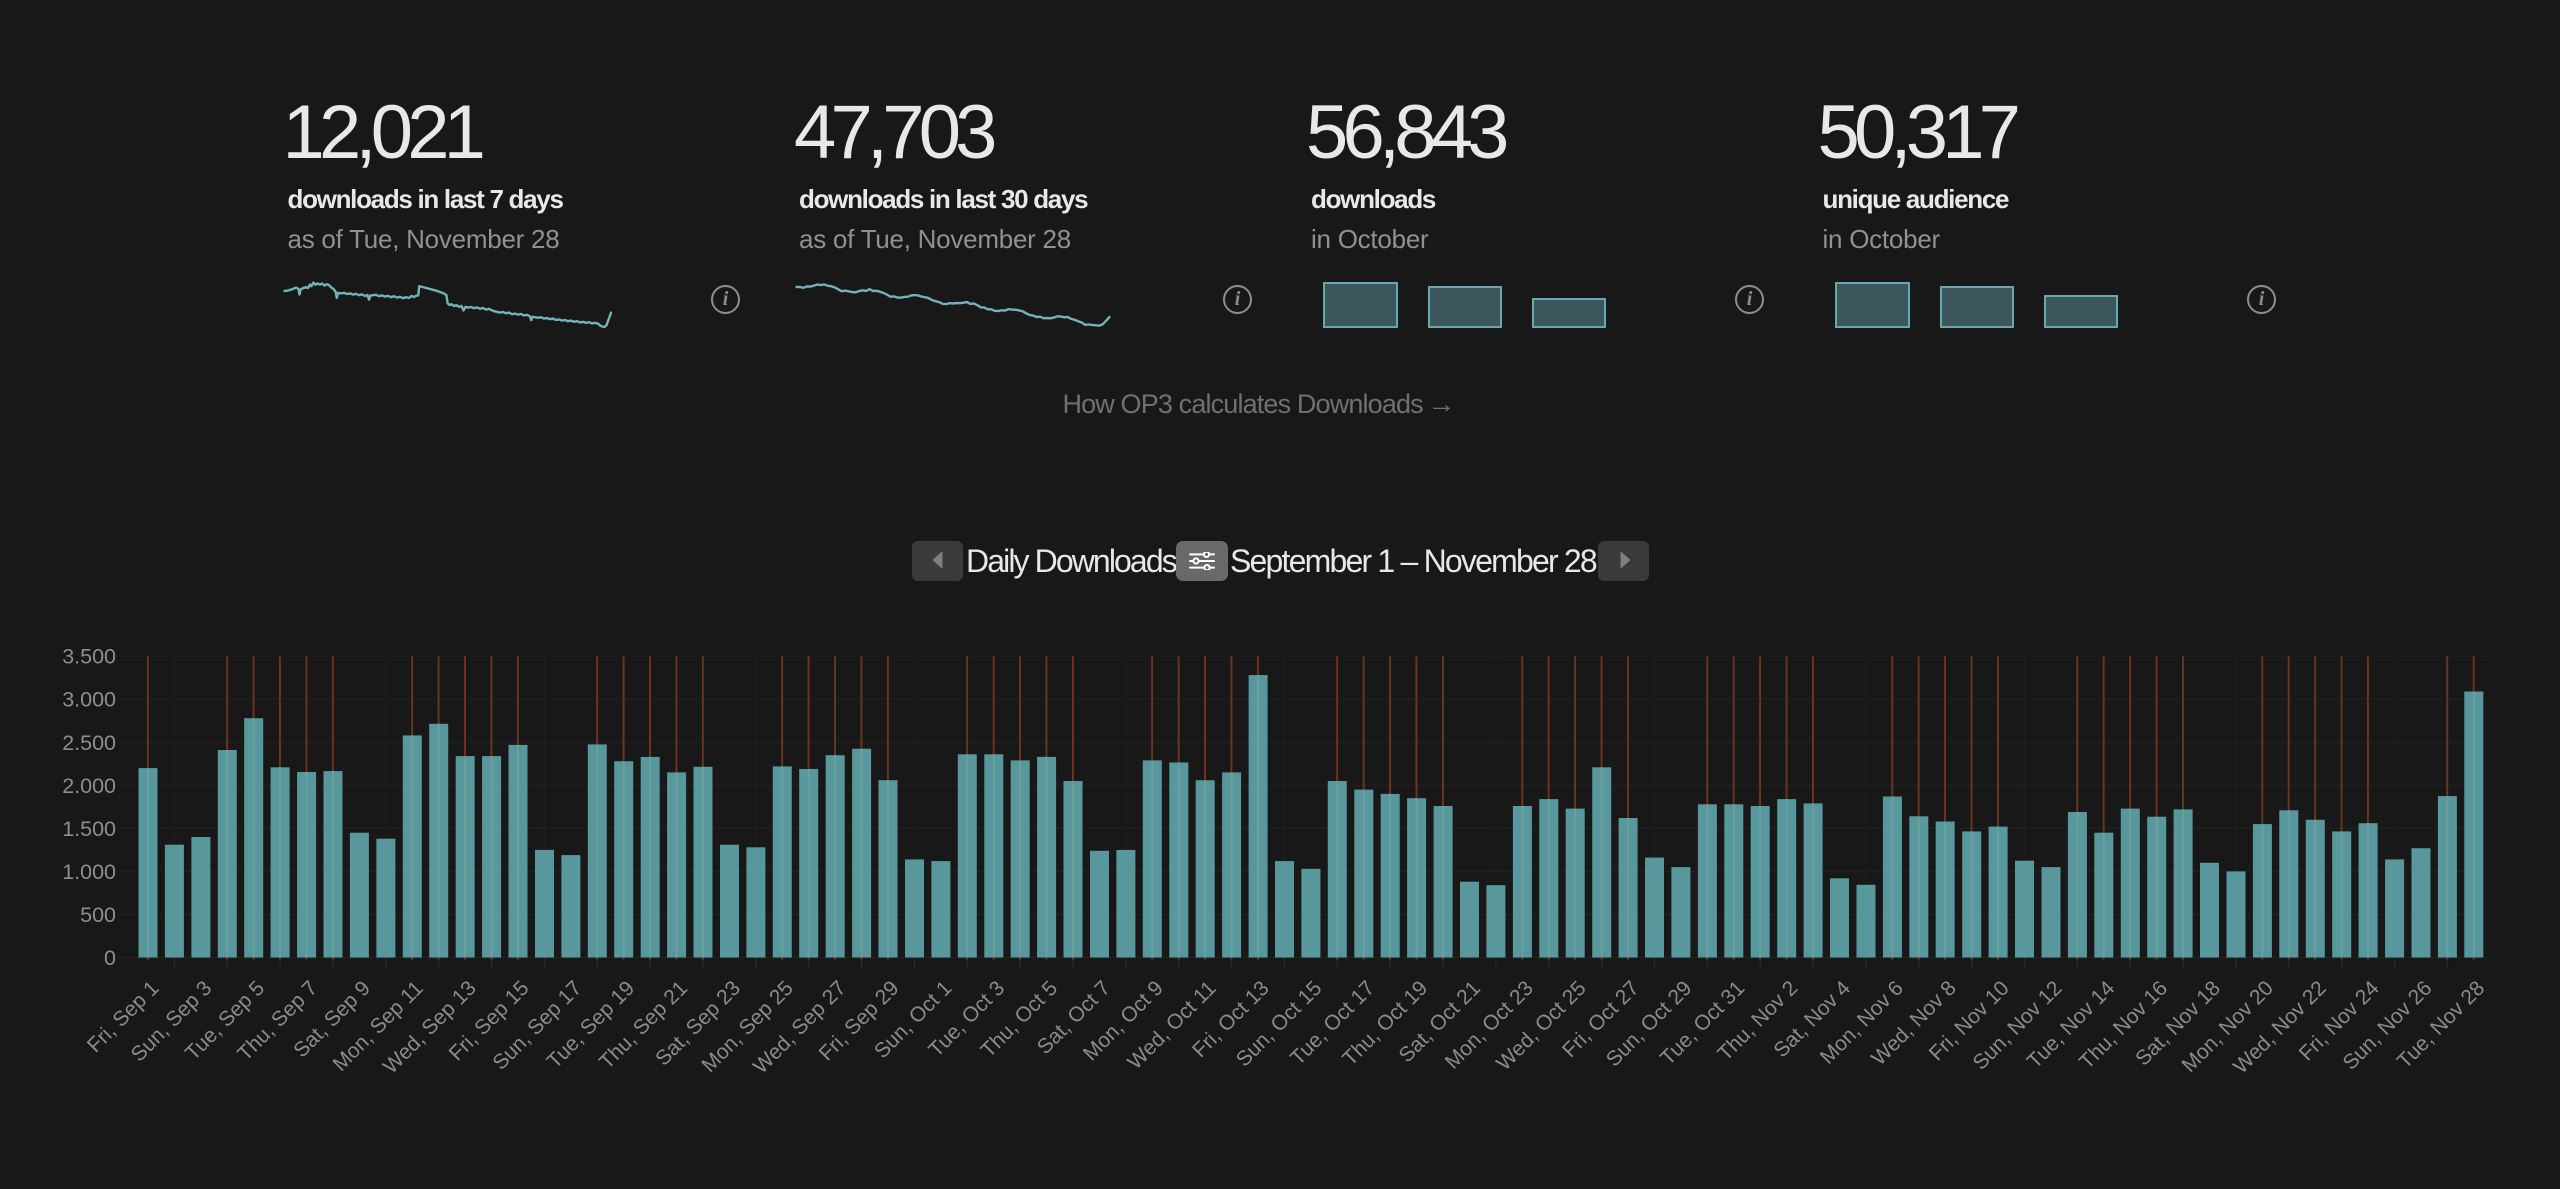 The height and width of the screenshot is (1189, 2560). I want to click on svg-text: 3.500, so click(89, 657).